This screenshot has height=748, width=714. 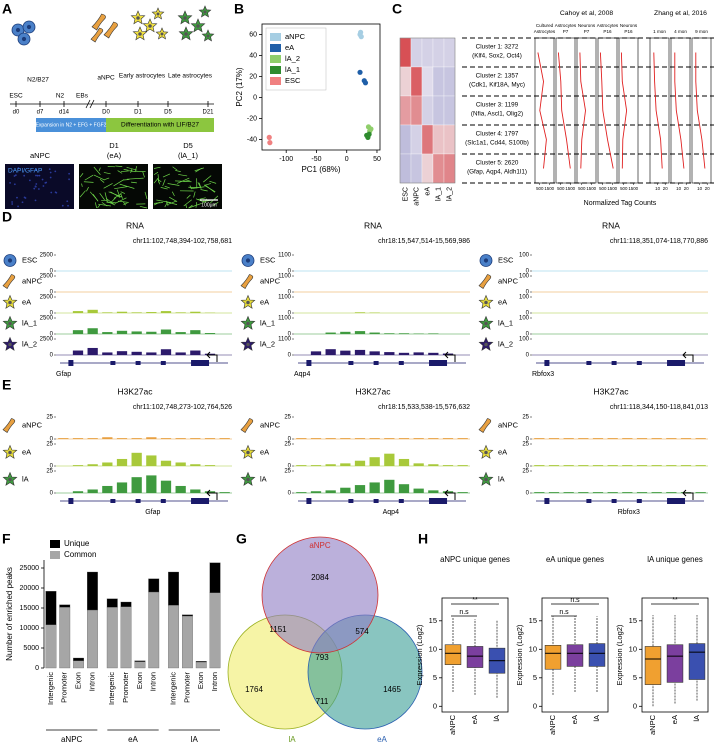 I want to click on plot-frame, so click(x=675, y=655).